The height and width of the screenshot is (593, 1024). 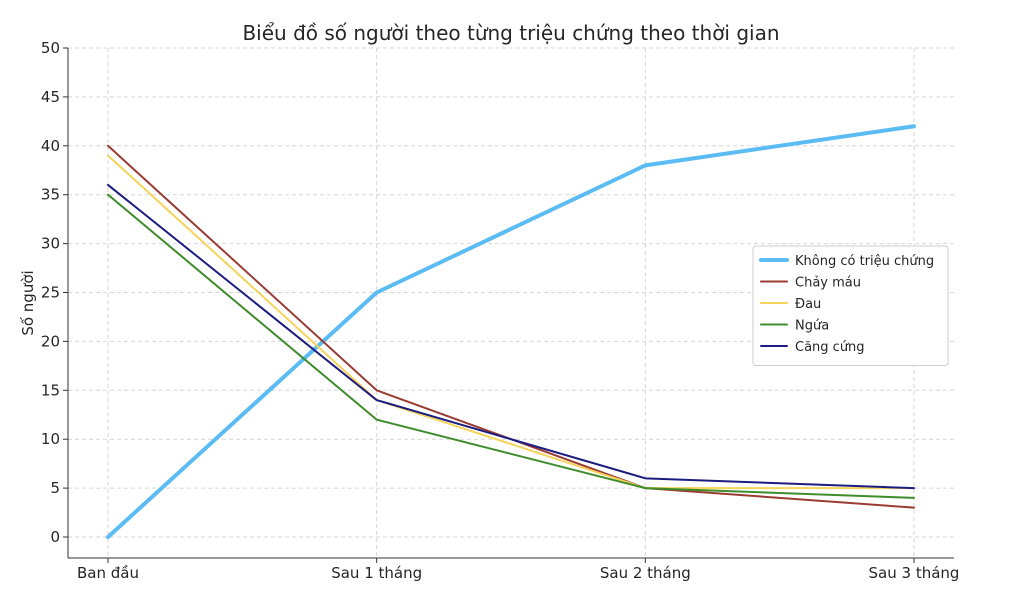 What do you see at coordinates (50, 390) in the screenshot?
I see `y-tick-label: 15` at bounding box center [50, 390].